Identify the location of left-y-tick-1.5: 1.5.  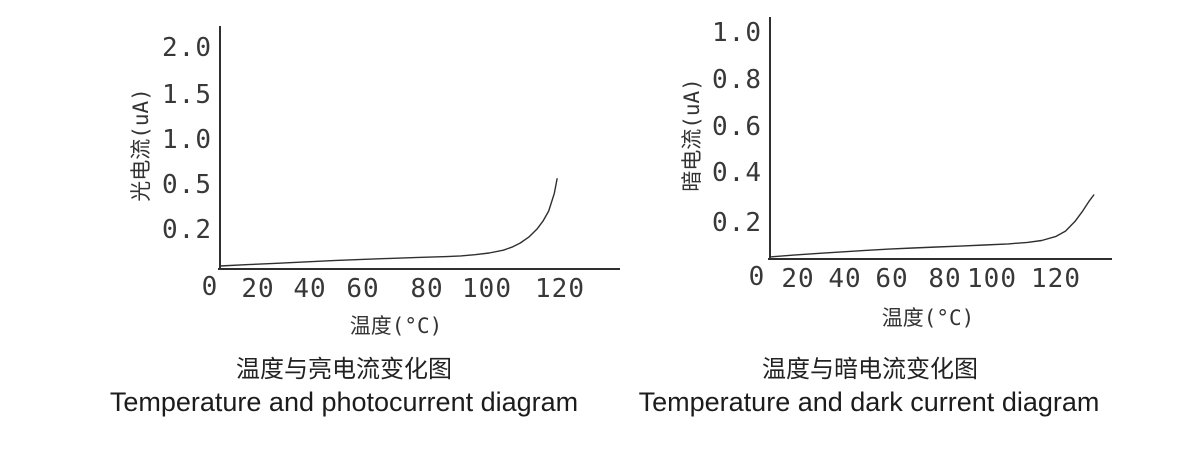
(187, 95).